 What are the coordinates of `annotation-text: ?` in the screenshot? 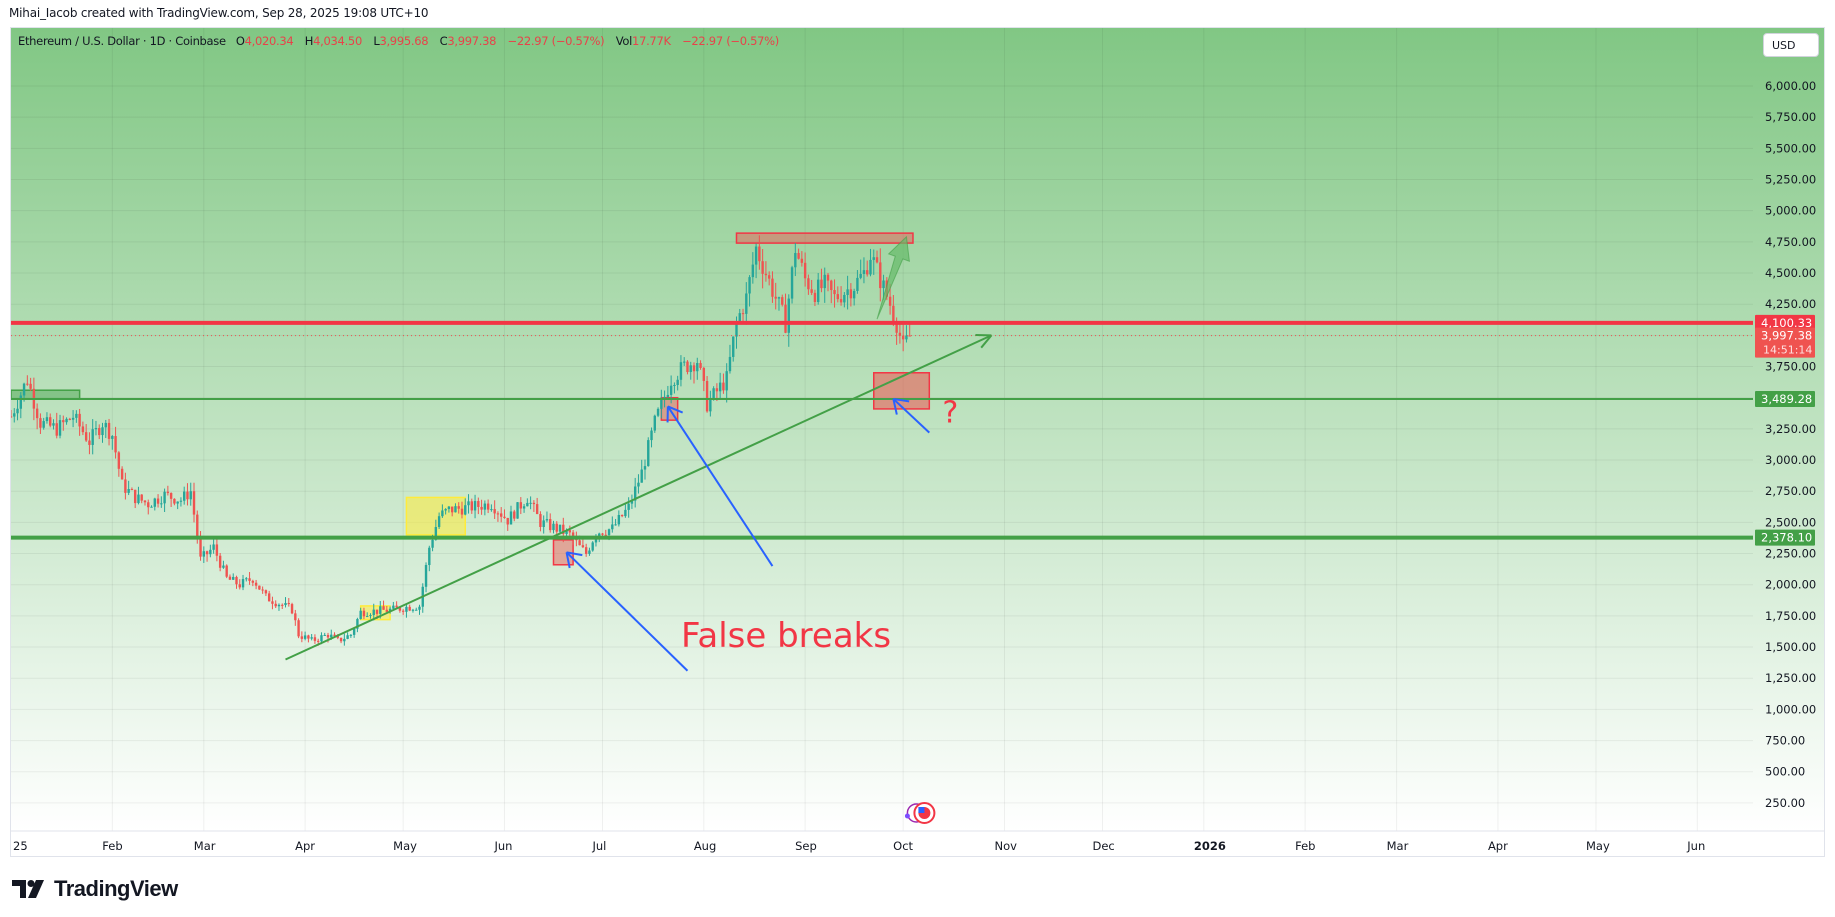 It's located at (950, 413).